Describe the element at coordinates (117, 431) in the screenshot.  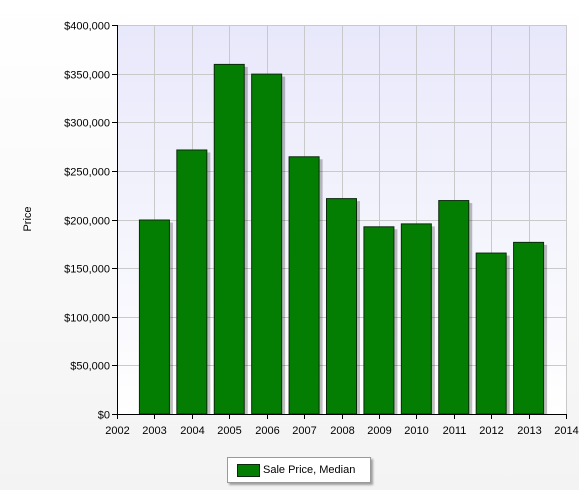
I see `x-tick-label: 2002` at that location.